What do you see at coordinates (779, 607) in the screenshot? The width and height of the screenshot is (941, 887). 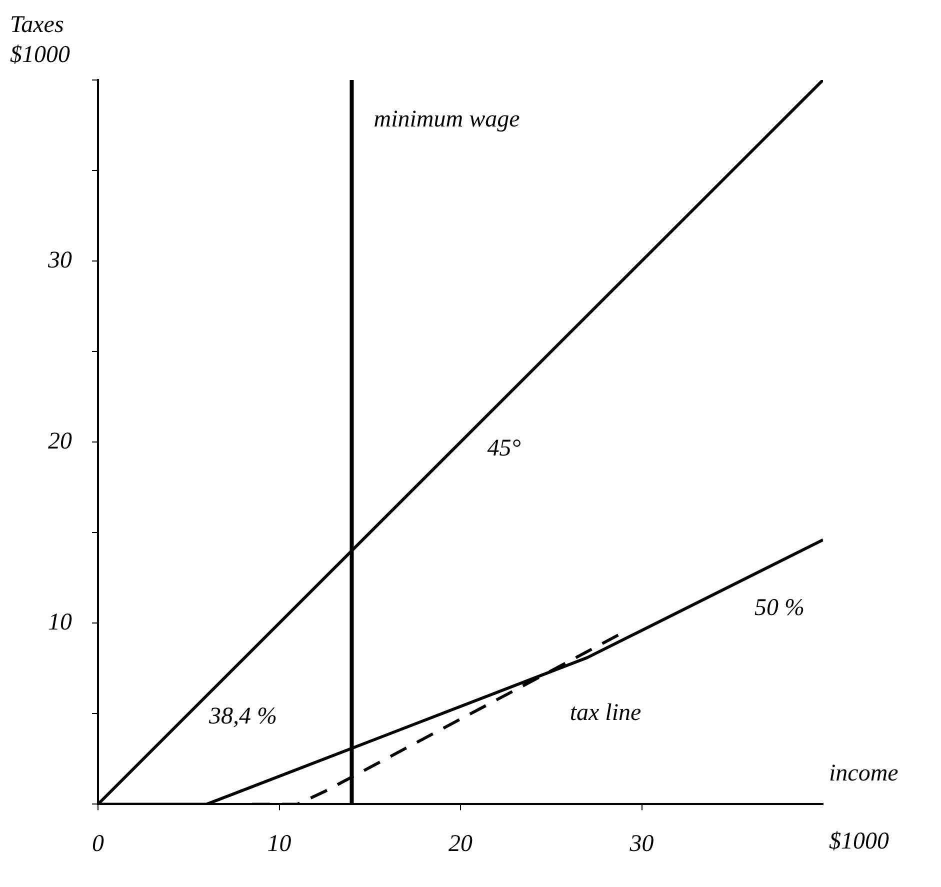 I see `annotation: 50 %` at bounding box center [779, 607].